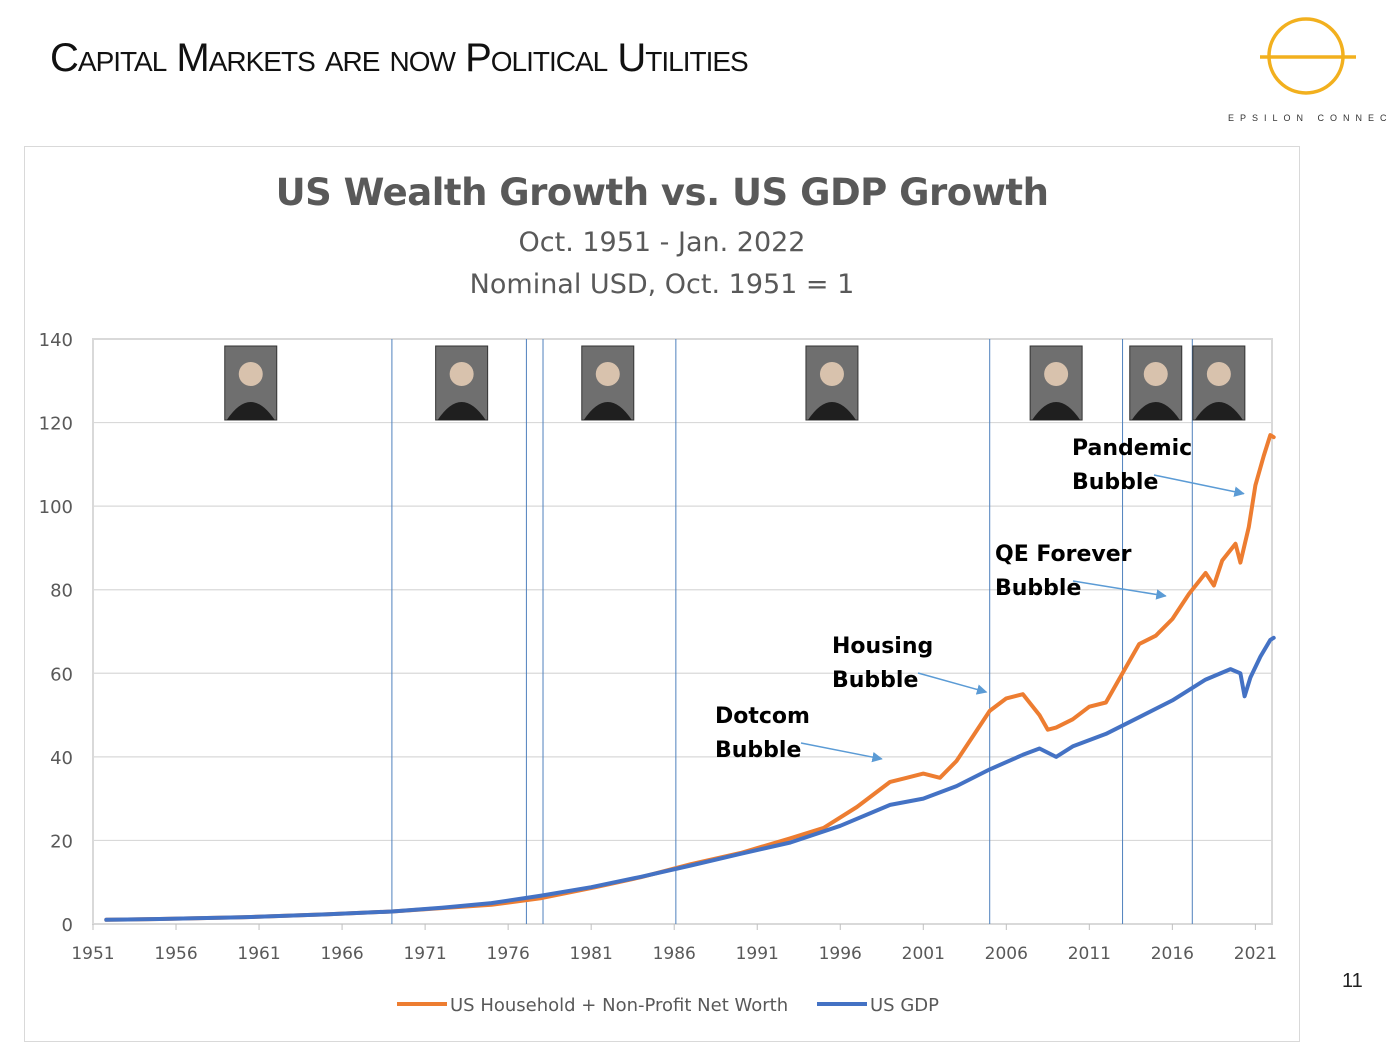 The height and width of the screenshot is (1047, 1388). I want to click on y-tick-label: 100, so click(56, 507).